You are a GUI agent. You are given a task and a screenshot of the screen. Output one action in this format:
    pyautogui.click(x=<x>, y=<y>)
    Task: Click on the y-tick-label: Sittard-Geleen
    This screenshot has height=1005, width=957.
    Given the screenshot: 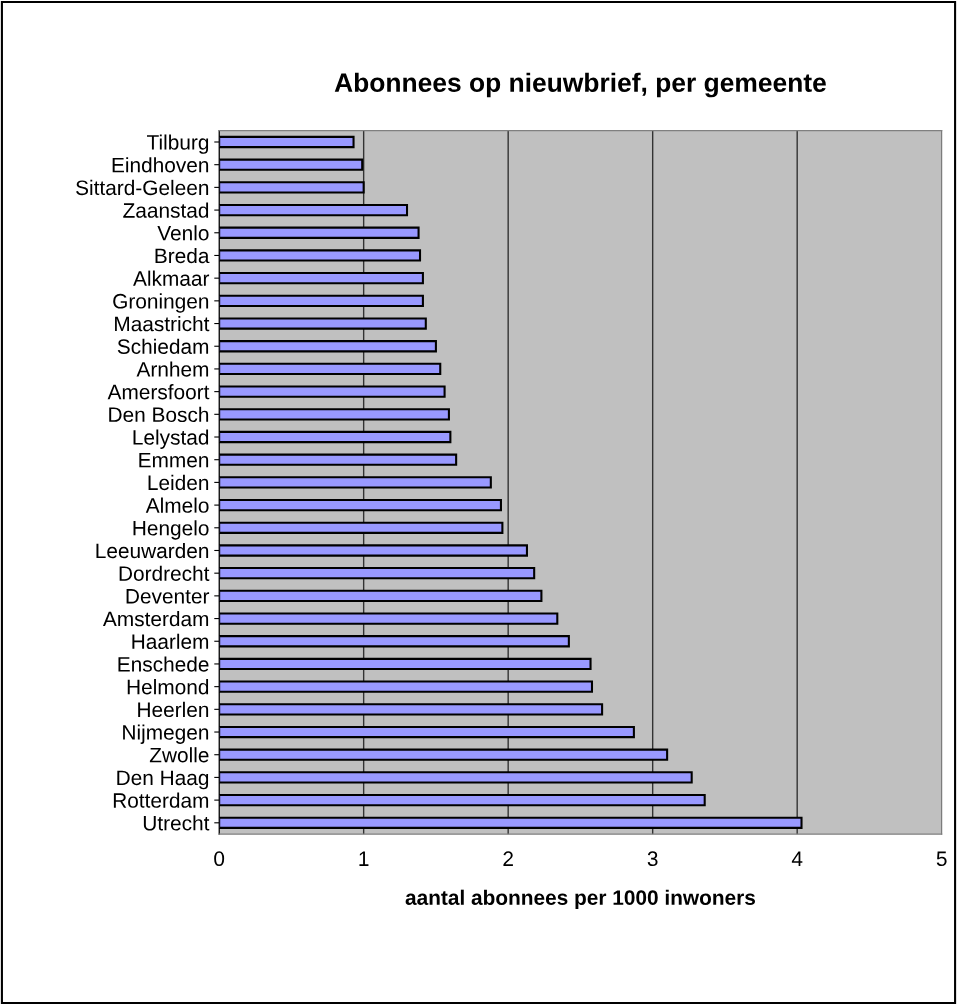 What is the action you would take?
    pyautogui.click(x=142, y=187)
    